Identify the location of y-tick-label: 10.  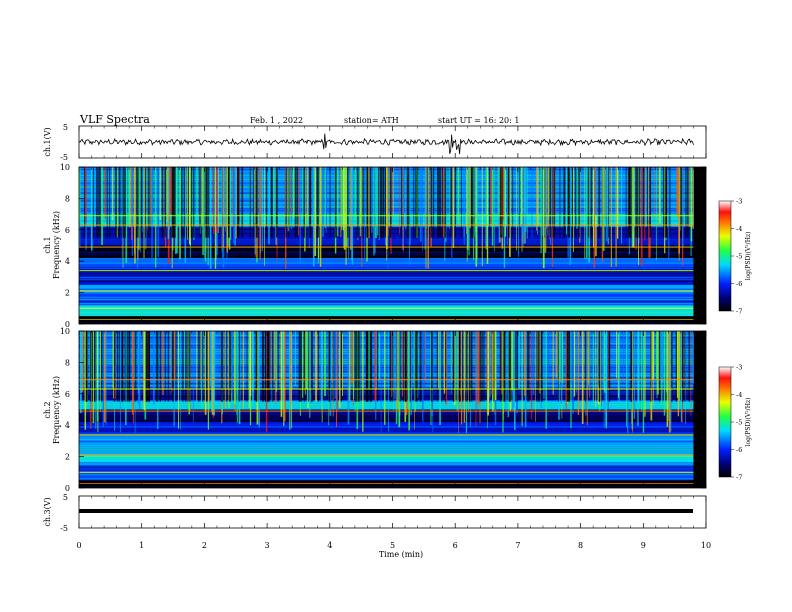
(65, 331).